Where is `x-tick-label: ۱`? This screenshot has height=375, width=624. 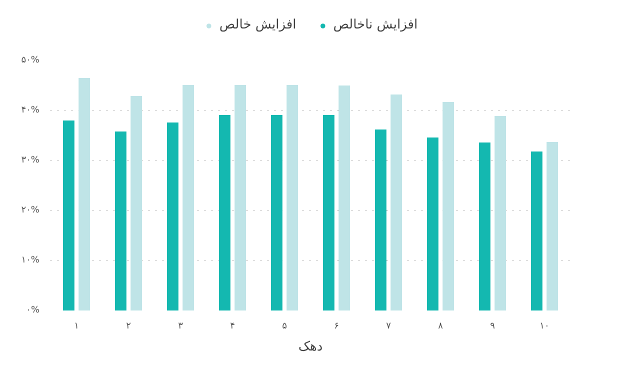 x-tick-label: ۱ is located at coordinates (76, 327).